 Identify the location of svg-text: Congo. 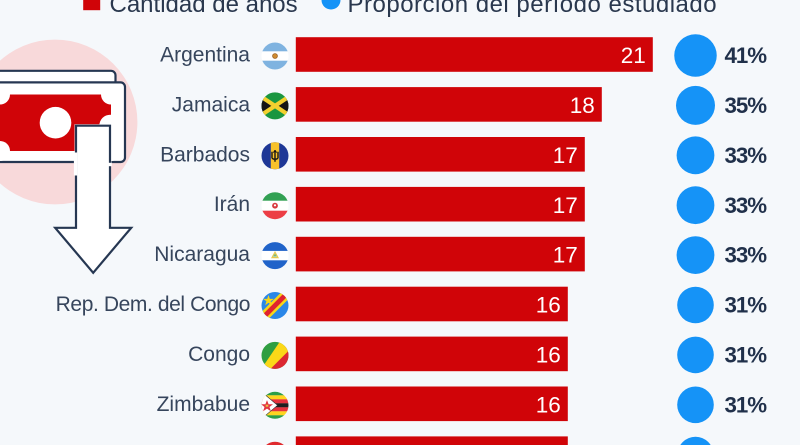
(219, 354).